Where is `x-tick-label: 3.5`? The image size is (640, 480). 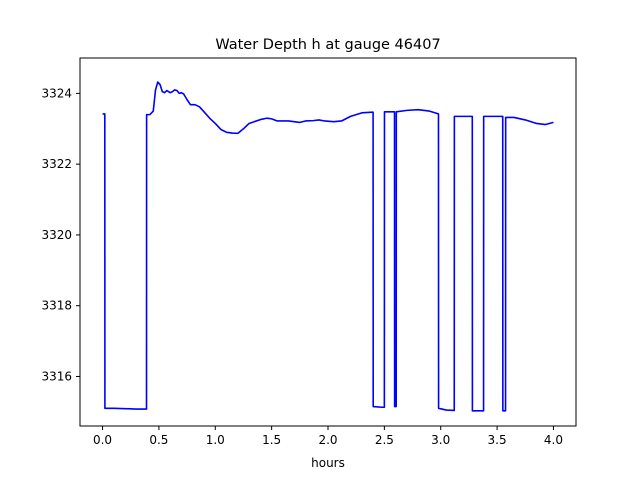 x-tick-label: 3.5 is located at coordinates (497, 440).